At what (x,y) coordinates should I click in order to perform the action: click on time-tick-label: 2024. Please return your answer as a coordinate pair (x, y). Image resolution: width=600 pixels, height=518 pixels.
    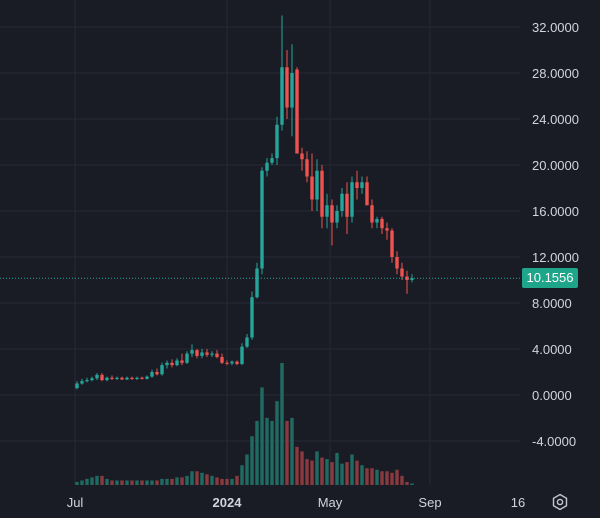
    Looking at the image, I should click on (228, 502).